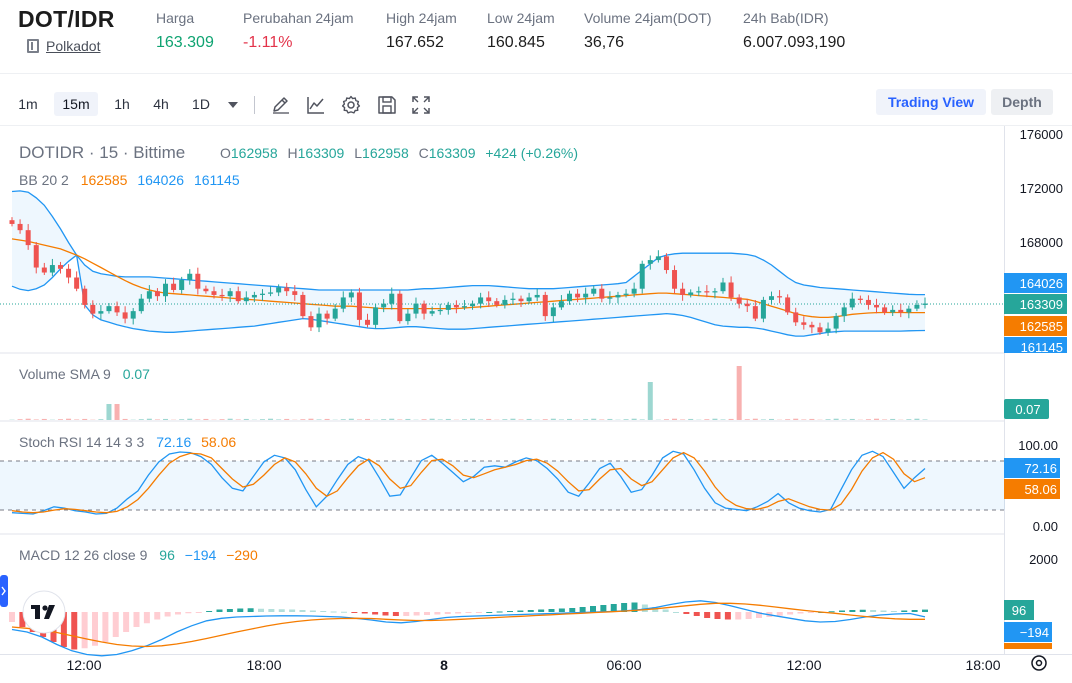 The height and width of the screenshot is (683, 1072). I want to click on stoch-tick: 0.00, so click(1045, 526).